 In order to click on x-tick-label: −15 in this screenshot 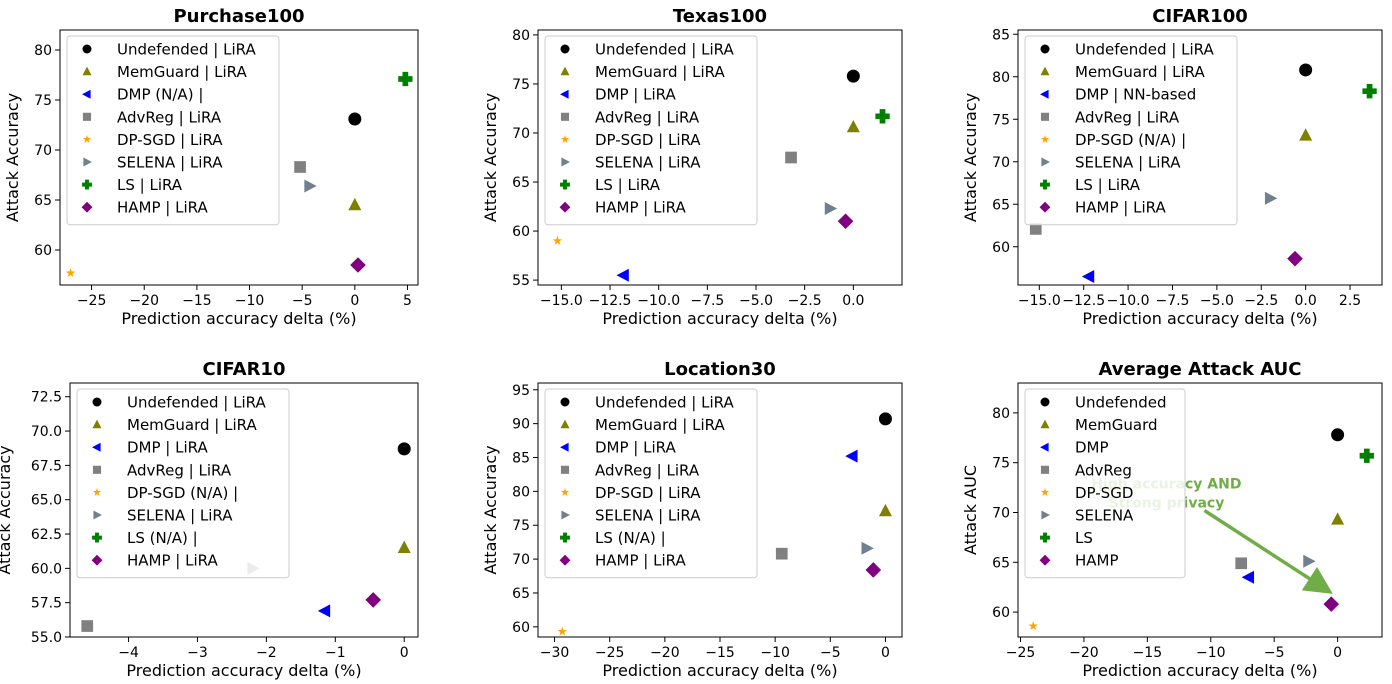, I will do `click(197, 301)`.